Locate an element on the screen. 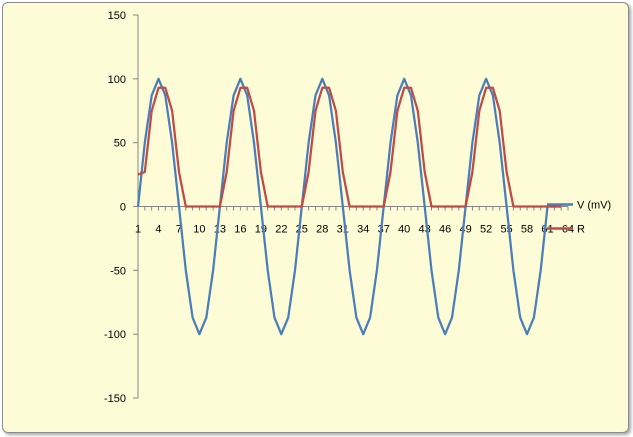 This screenshot has width=633, height=437. x-tick-label: 31 is located at coordinates (343, 230).